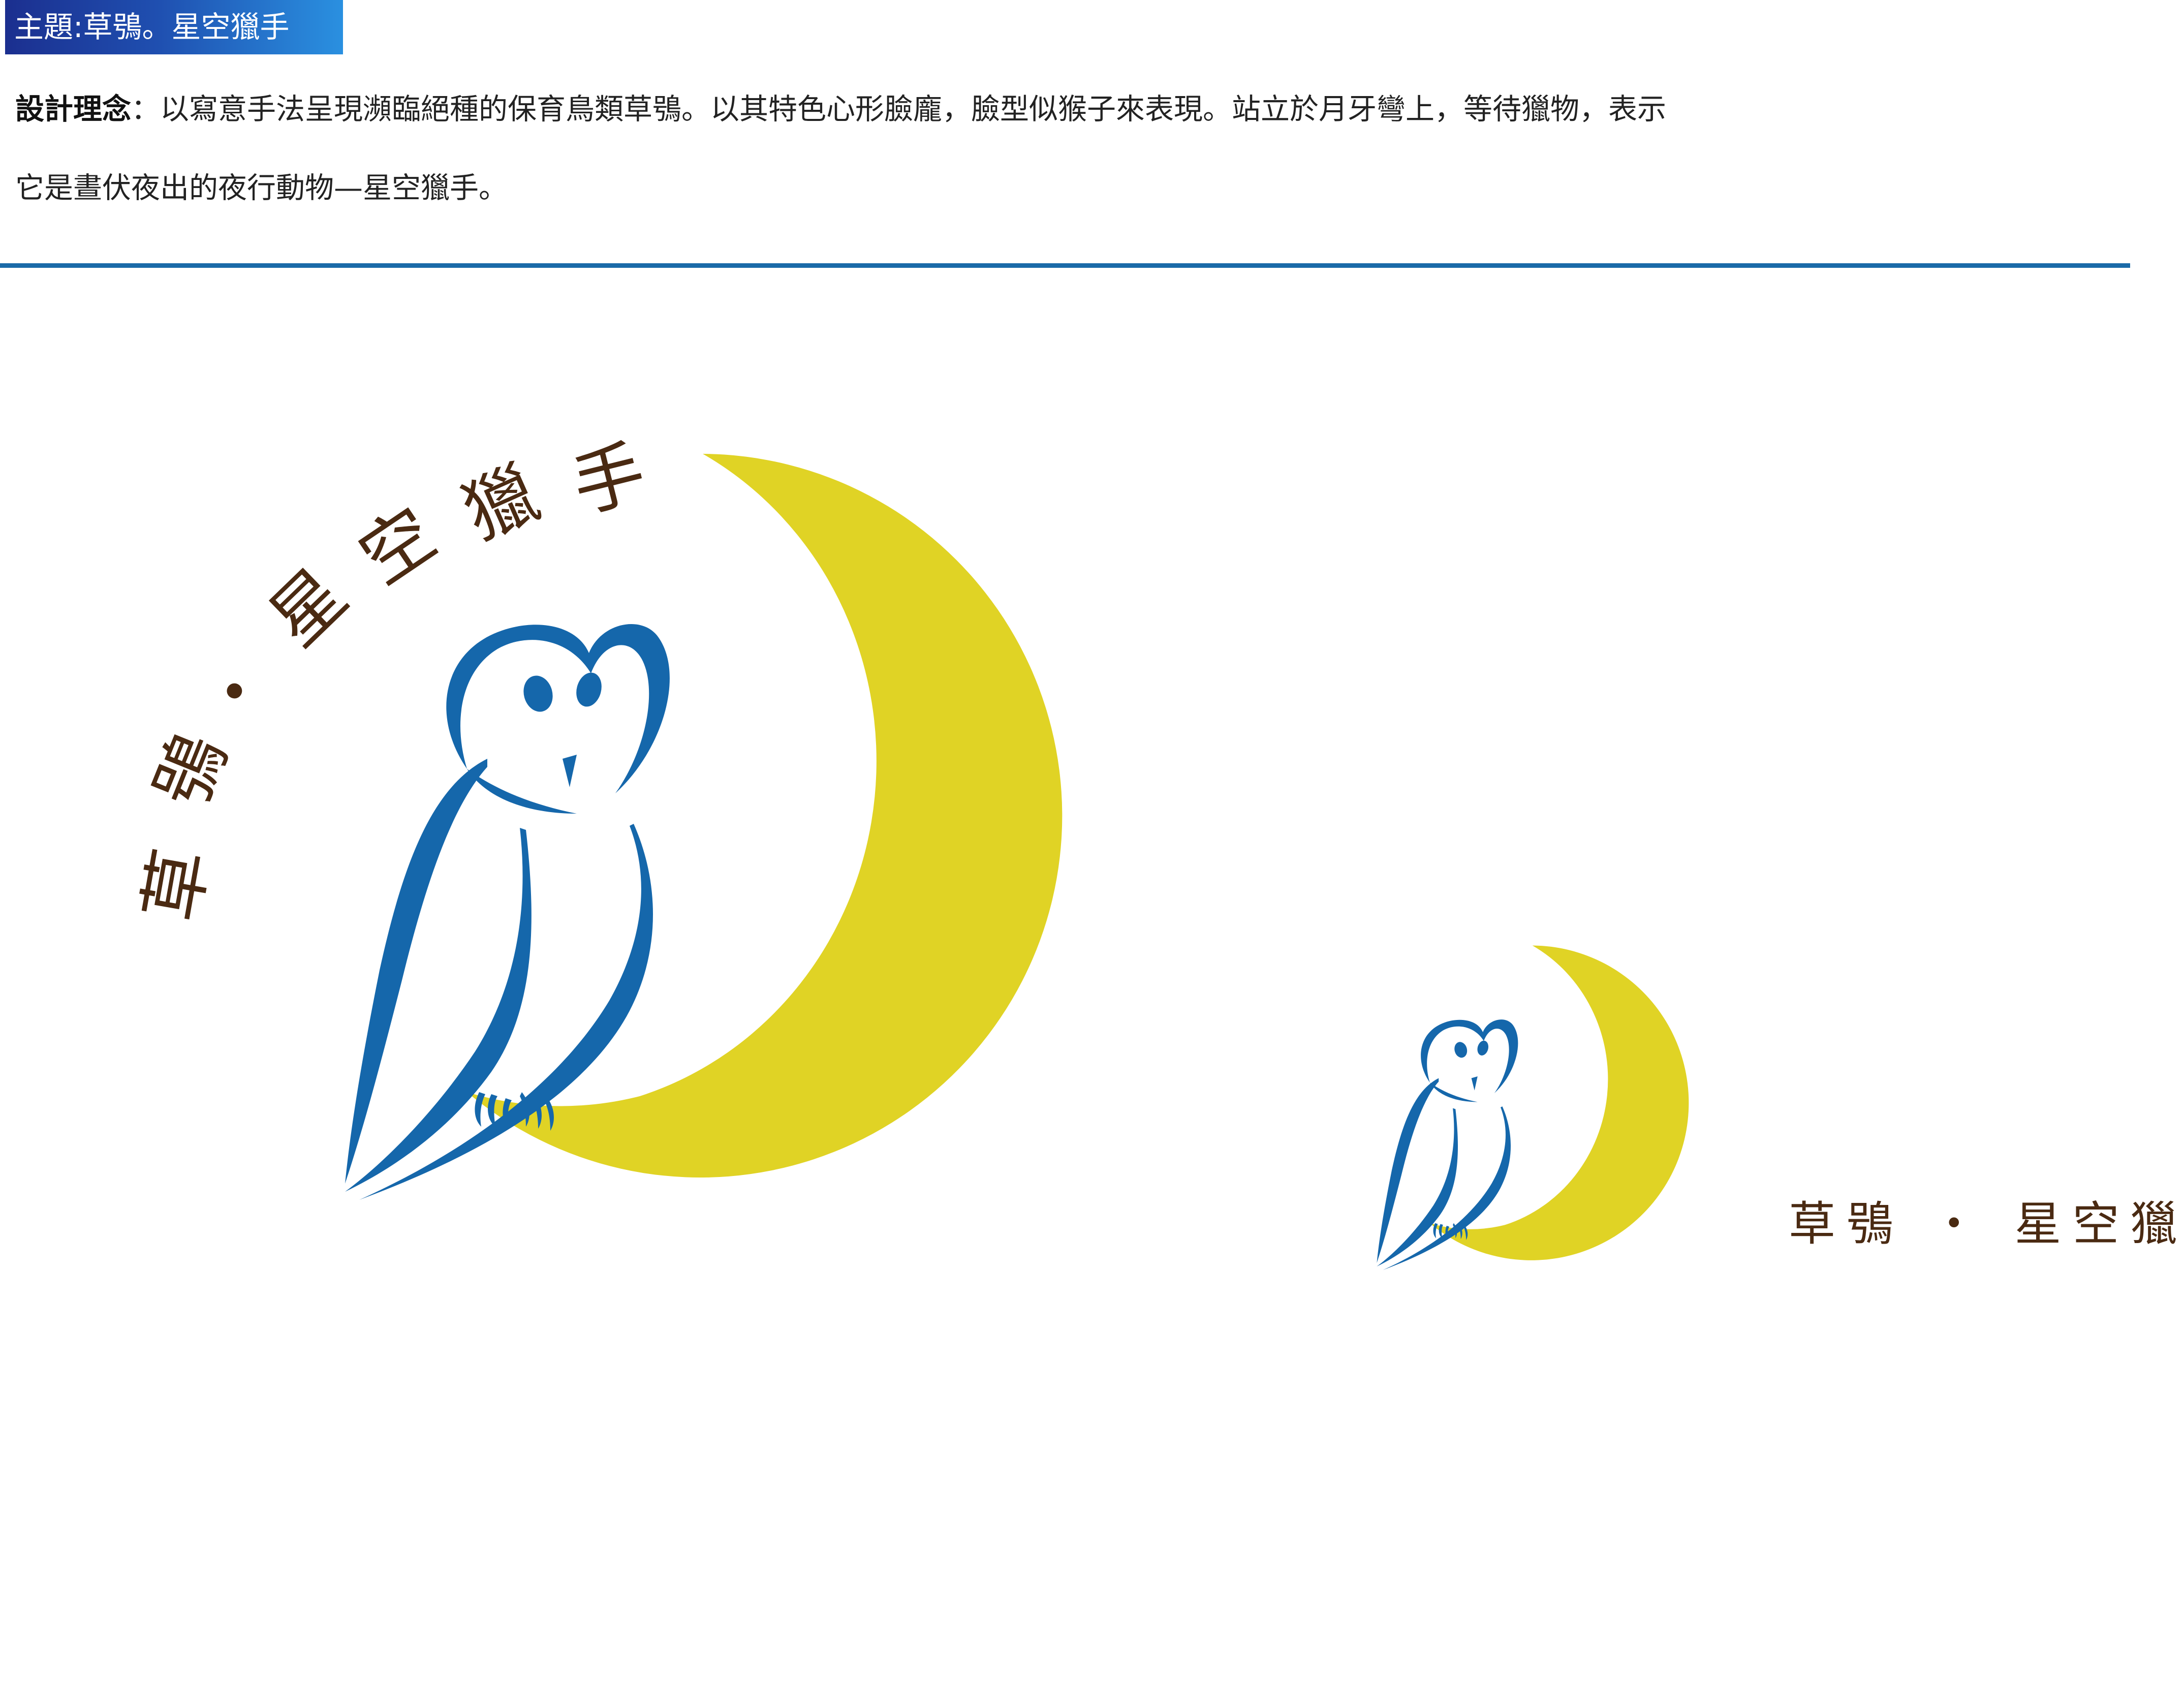 The height and width of the screenshot is (1704, 2184). What do you see at coordinates (609, 480) in the screenshot?
I see `arc-char-7: 手` at bounding box center [609, 480].